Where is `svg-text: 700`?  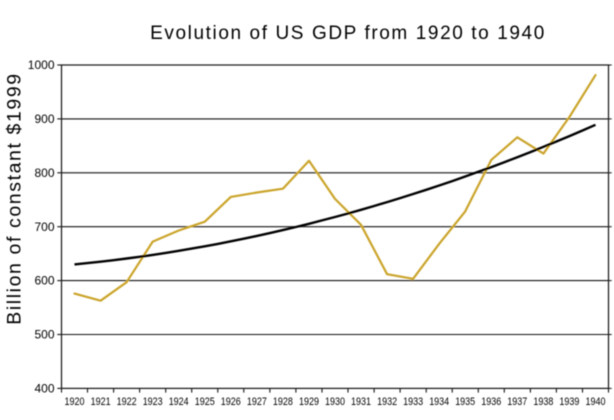 svg-text: 700 is located at coordinates (44, 227).